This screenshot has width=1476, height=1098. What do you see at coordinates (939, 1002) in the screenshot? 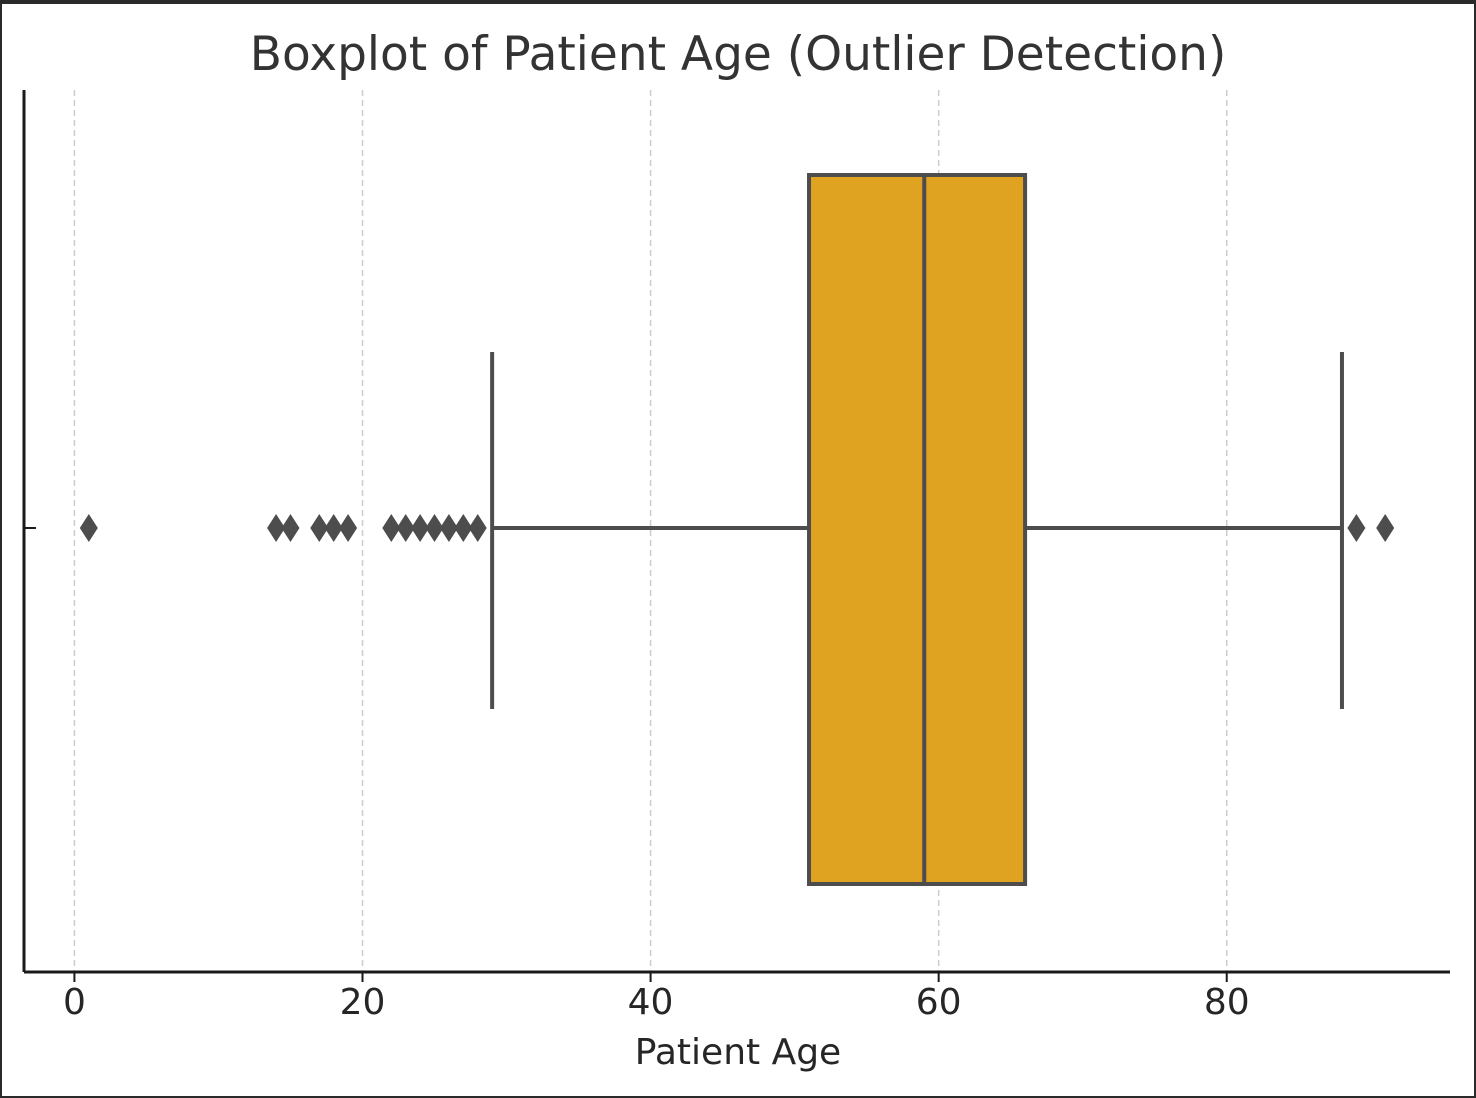
I see `x-tick-label: 60` at bounding box center [939, 1002].